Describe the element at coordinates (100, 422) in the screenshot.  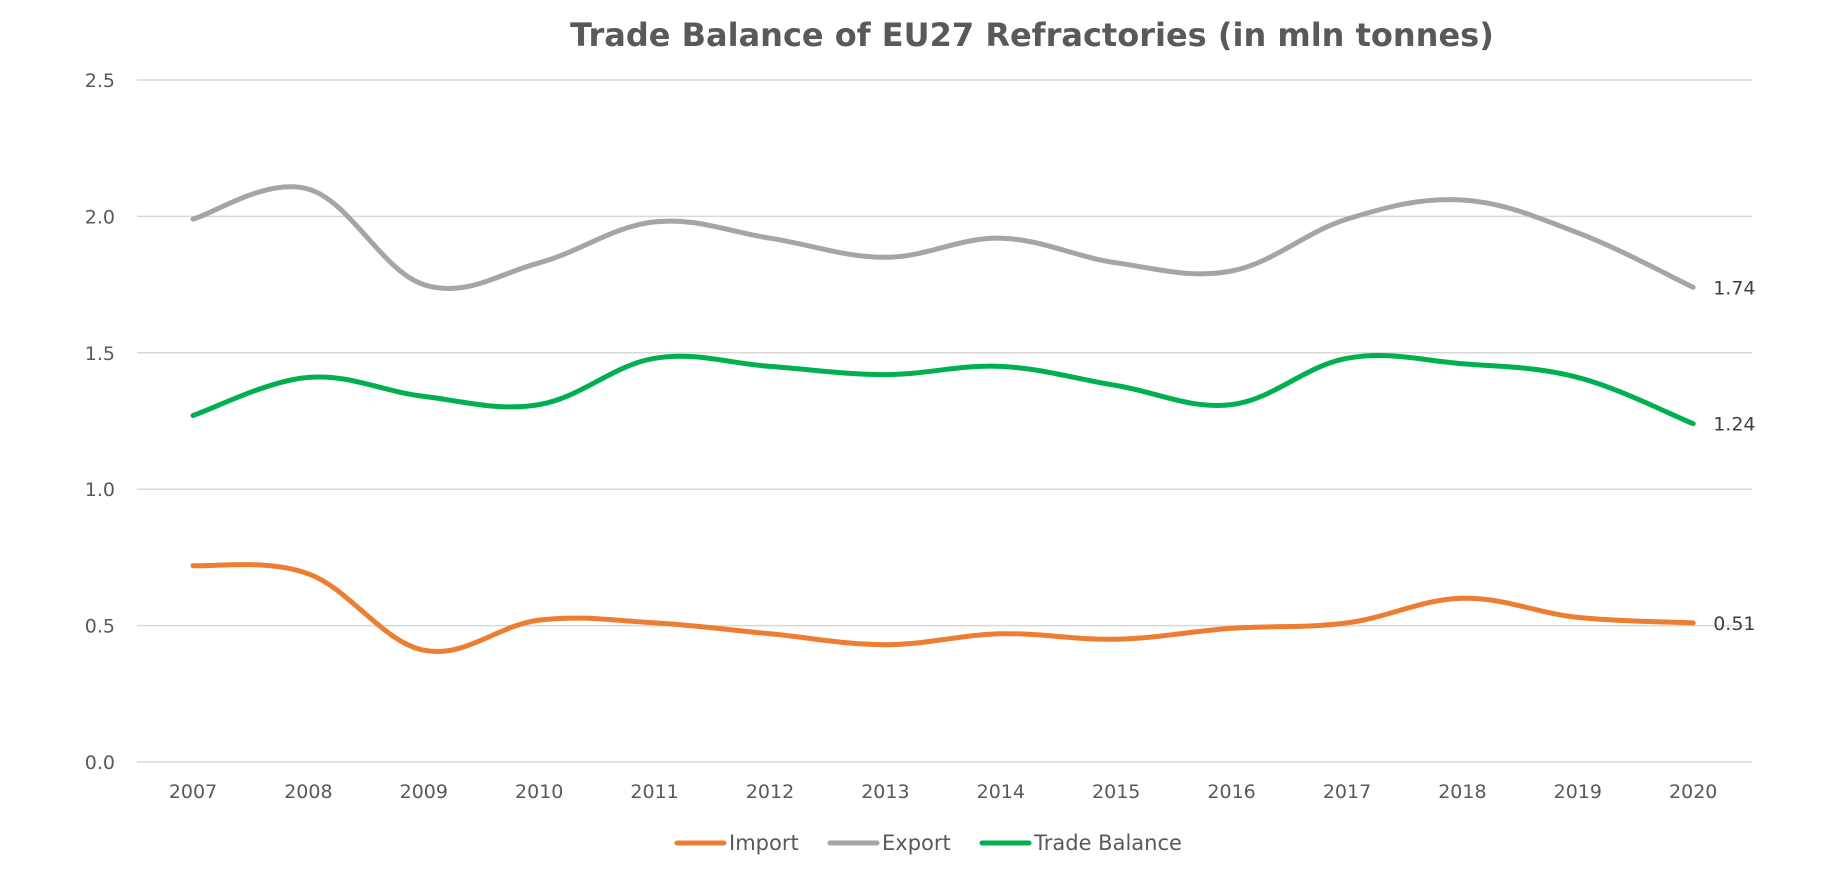
I see `y-axis-ticks: 0.0 0.5 1.0 1.5 2.0 2.5` at that location.